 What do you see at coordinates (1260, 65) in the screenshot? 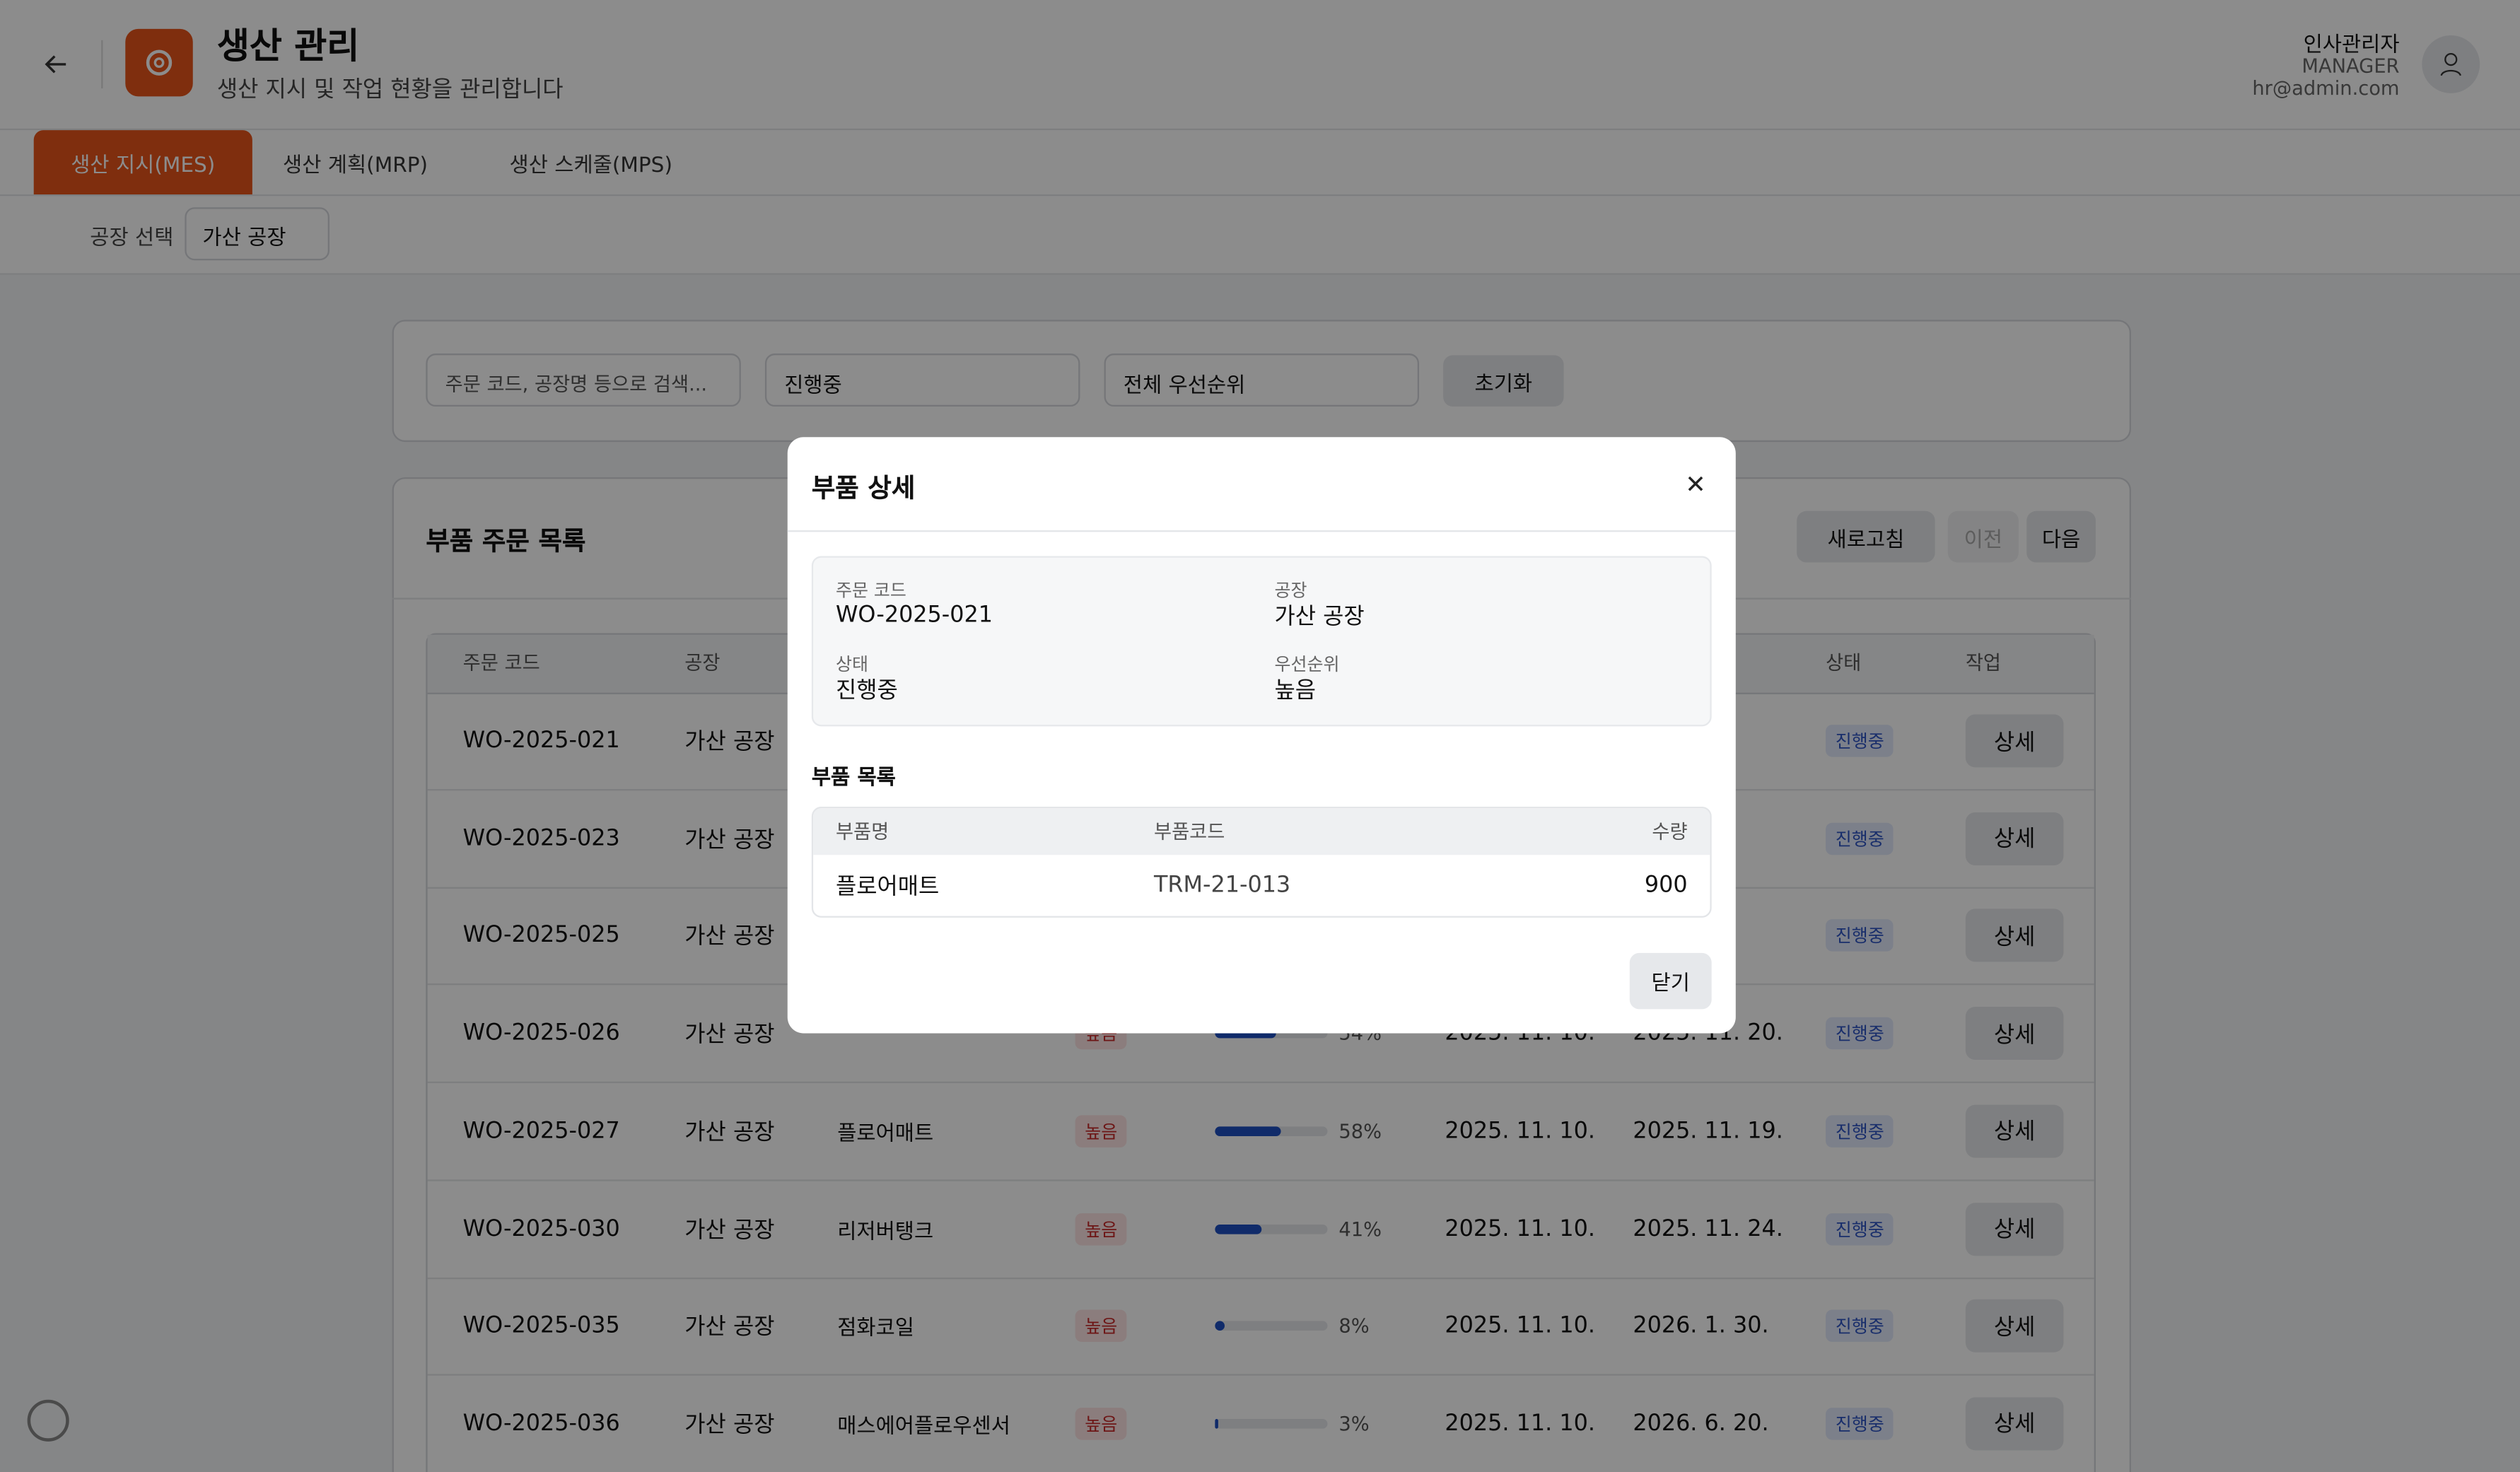
I see `header` at bounding box center [1260, 65].